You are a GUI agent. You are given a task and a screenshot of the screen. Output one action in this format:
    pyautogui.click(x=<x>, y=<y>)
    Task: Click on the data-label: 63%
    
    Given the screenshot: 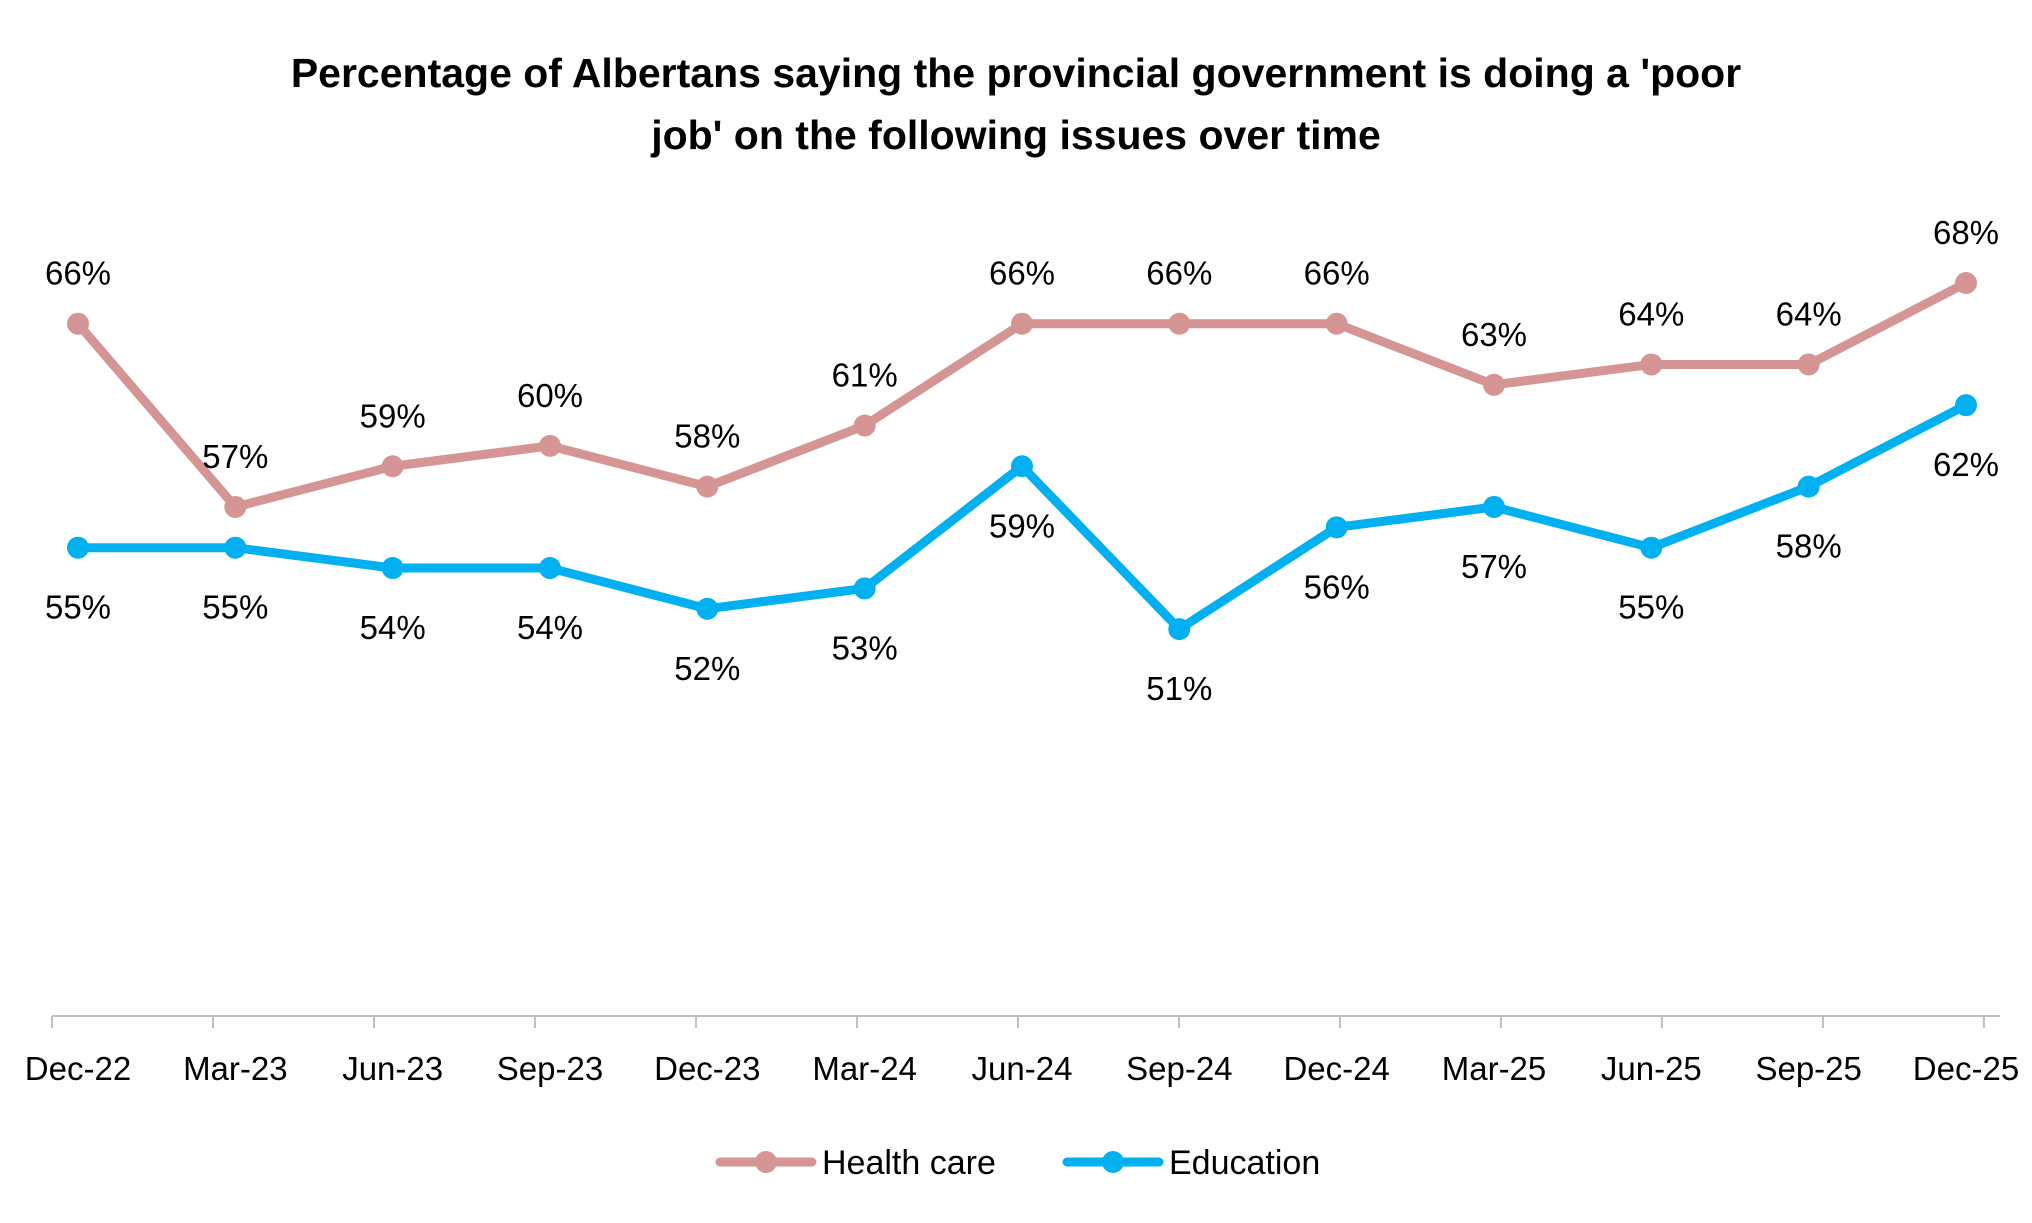 What is the action you would take?
    pyautogui.click(x=1494, y=334)
    